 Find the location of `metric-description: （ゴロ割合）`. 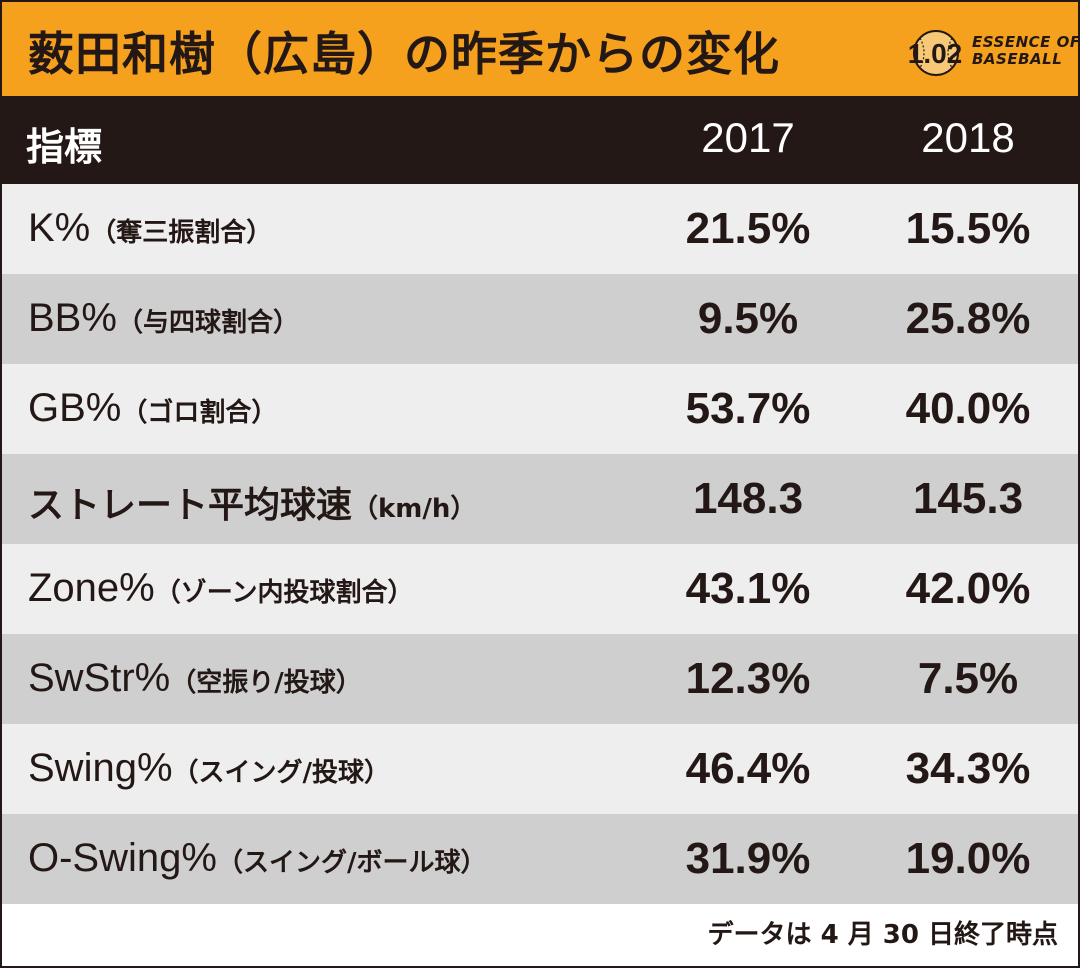

metric-description: （ゴロ割合） is located at coordinates (199, 413).